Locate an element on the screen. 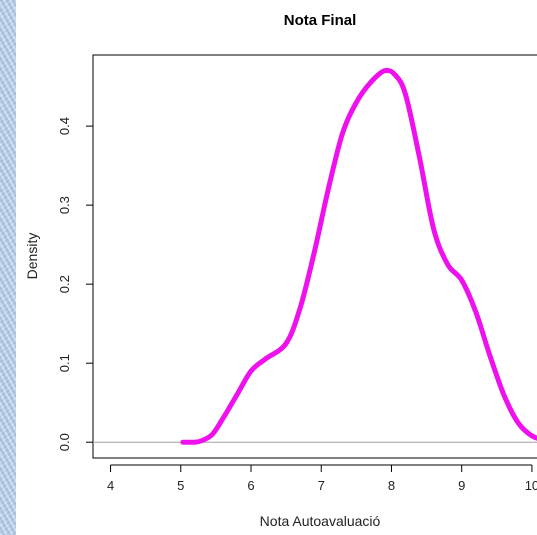 Image resolution: width=537 pixels, height=535 pixels. y-tick-label: 0.2 is located at coordinates (64, 284).